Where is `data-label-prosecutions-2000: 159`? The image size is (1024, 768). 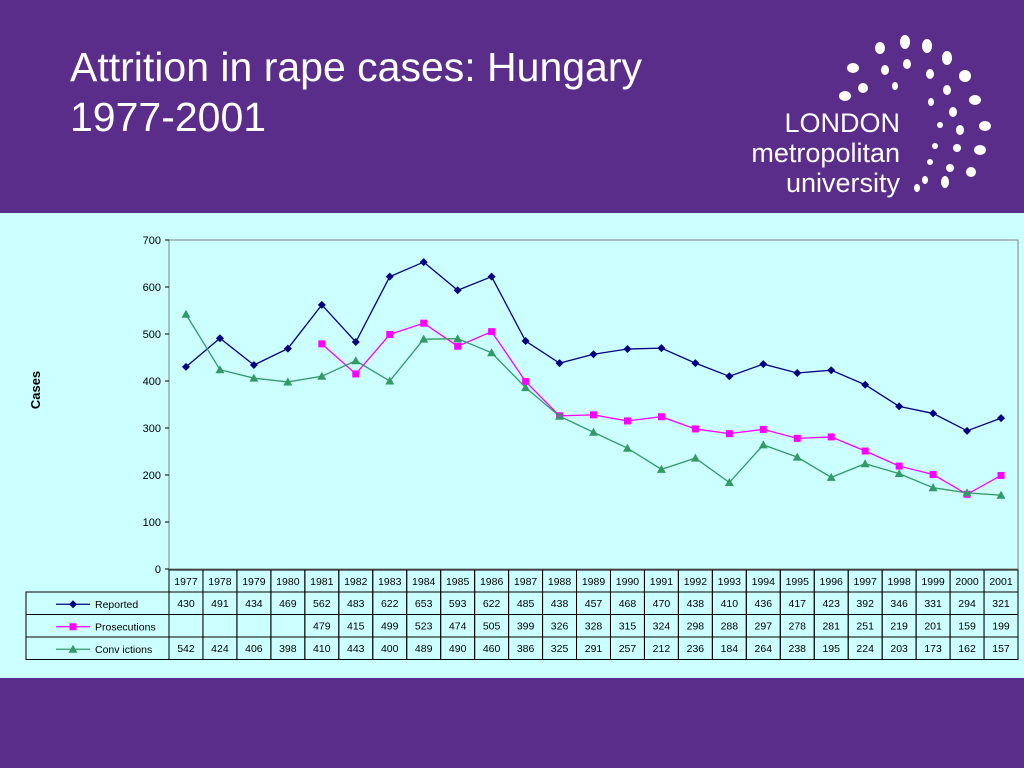 data-label-prosecutions-2000: 159 is located at coordinates (967, 627).